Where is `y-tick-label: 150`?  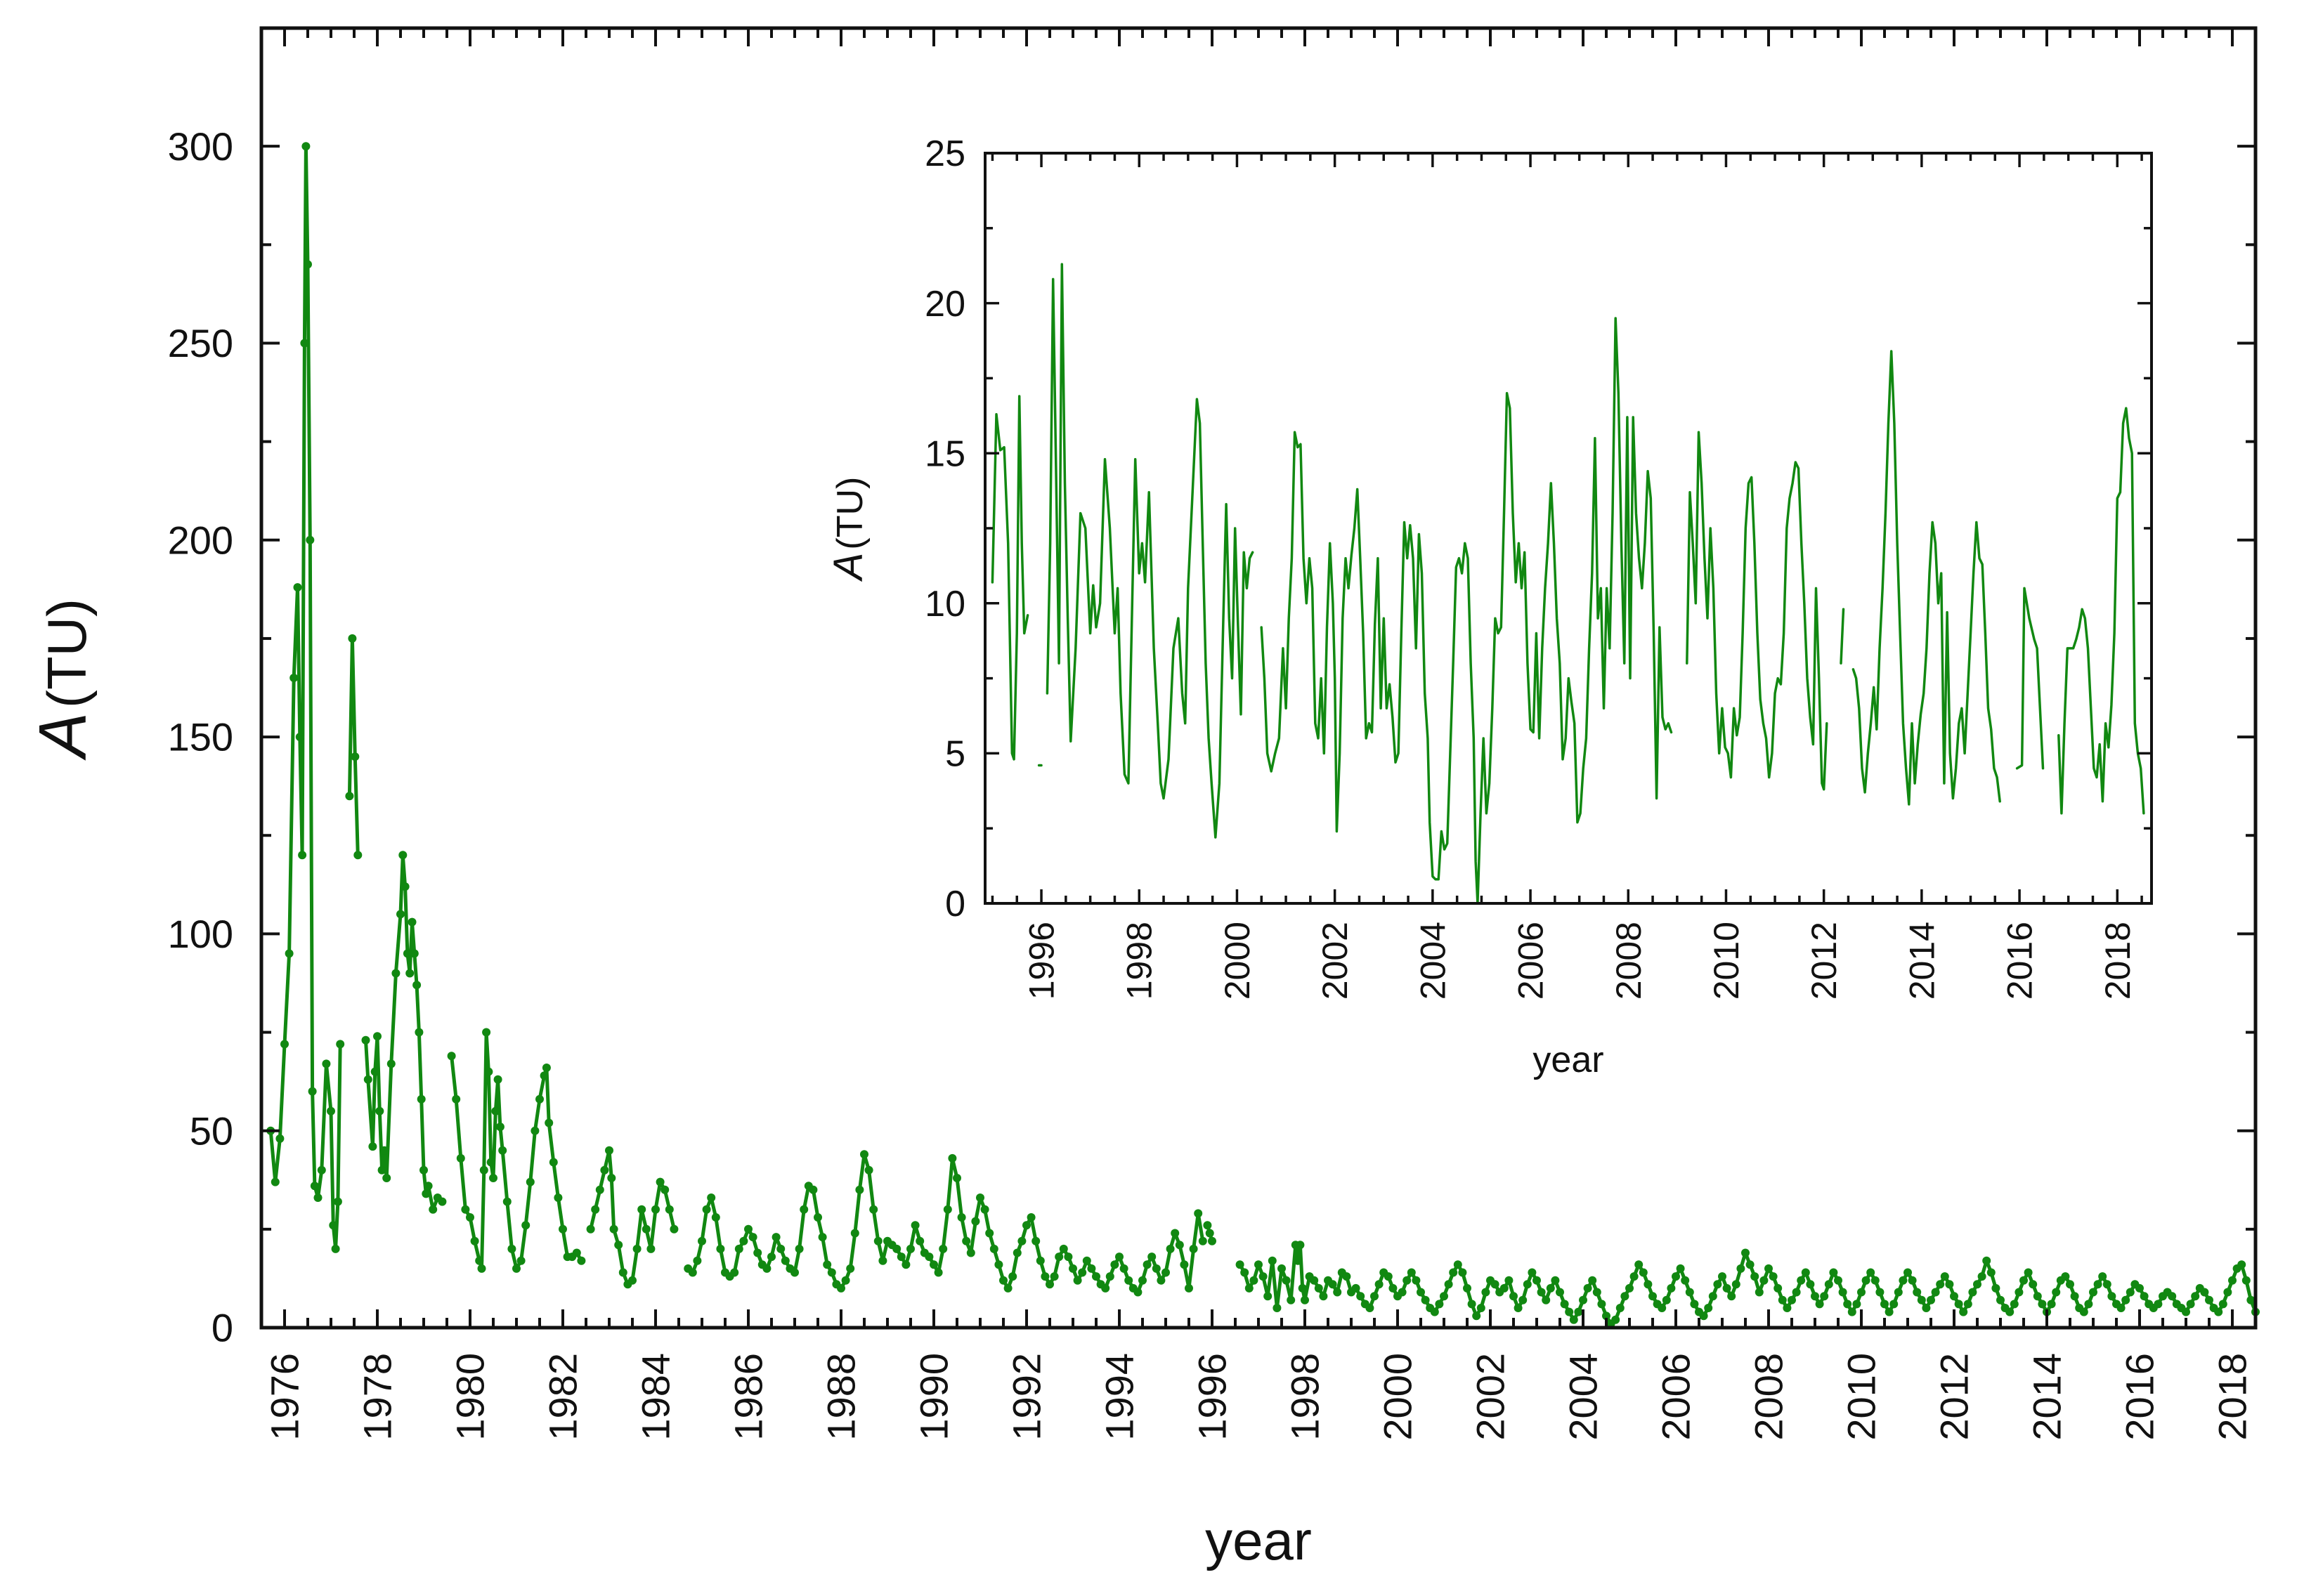
y-tick-label: 150 is located at coordinates (200, 737).